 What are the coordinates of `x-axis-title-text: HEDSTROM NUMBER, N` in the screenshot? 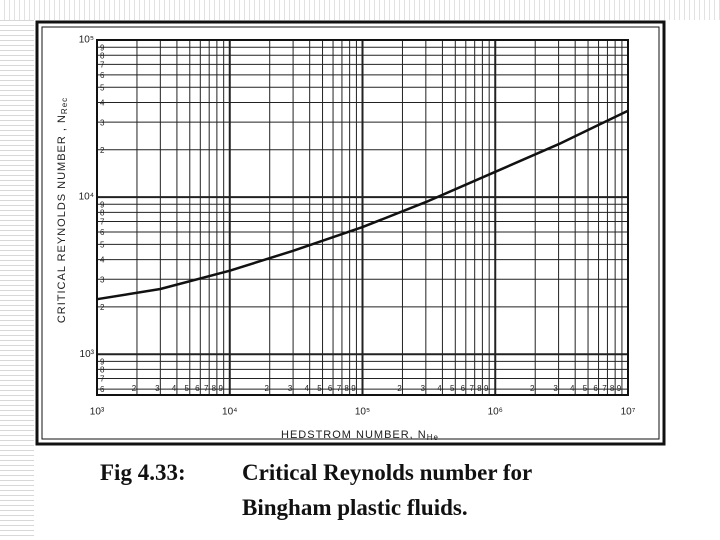 It's located at (354, 435).